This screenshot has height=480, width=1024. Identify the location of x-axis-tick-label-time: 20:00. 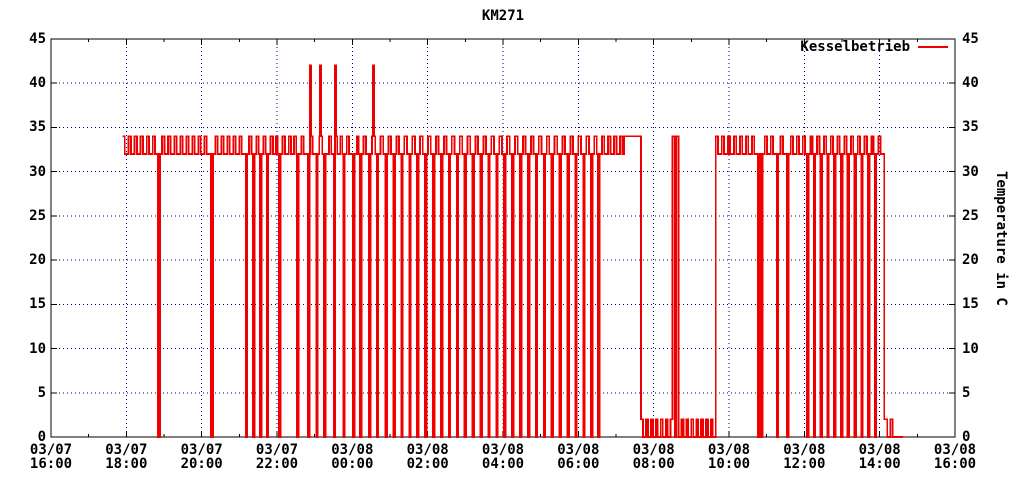
(201, 464).